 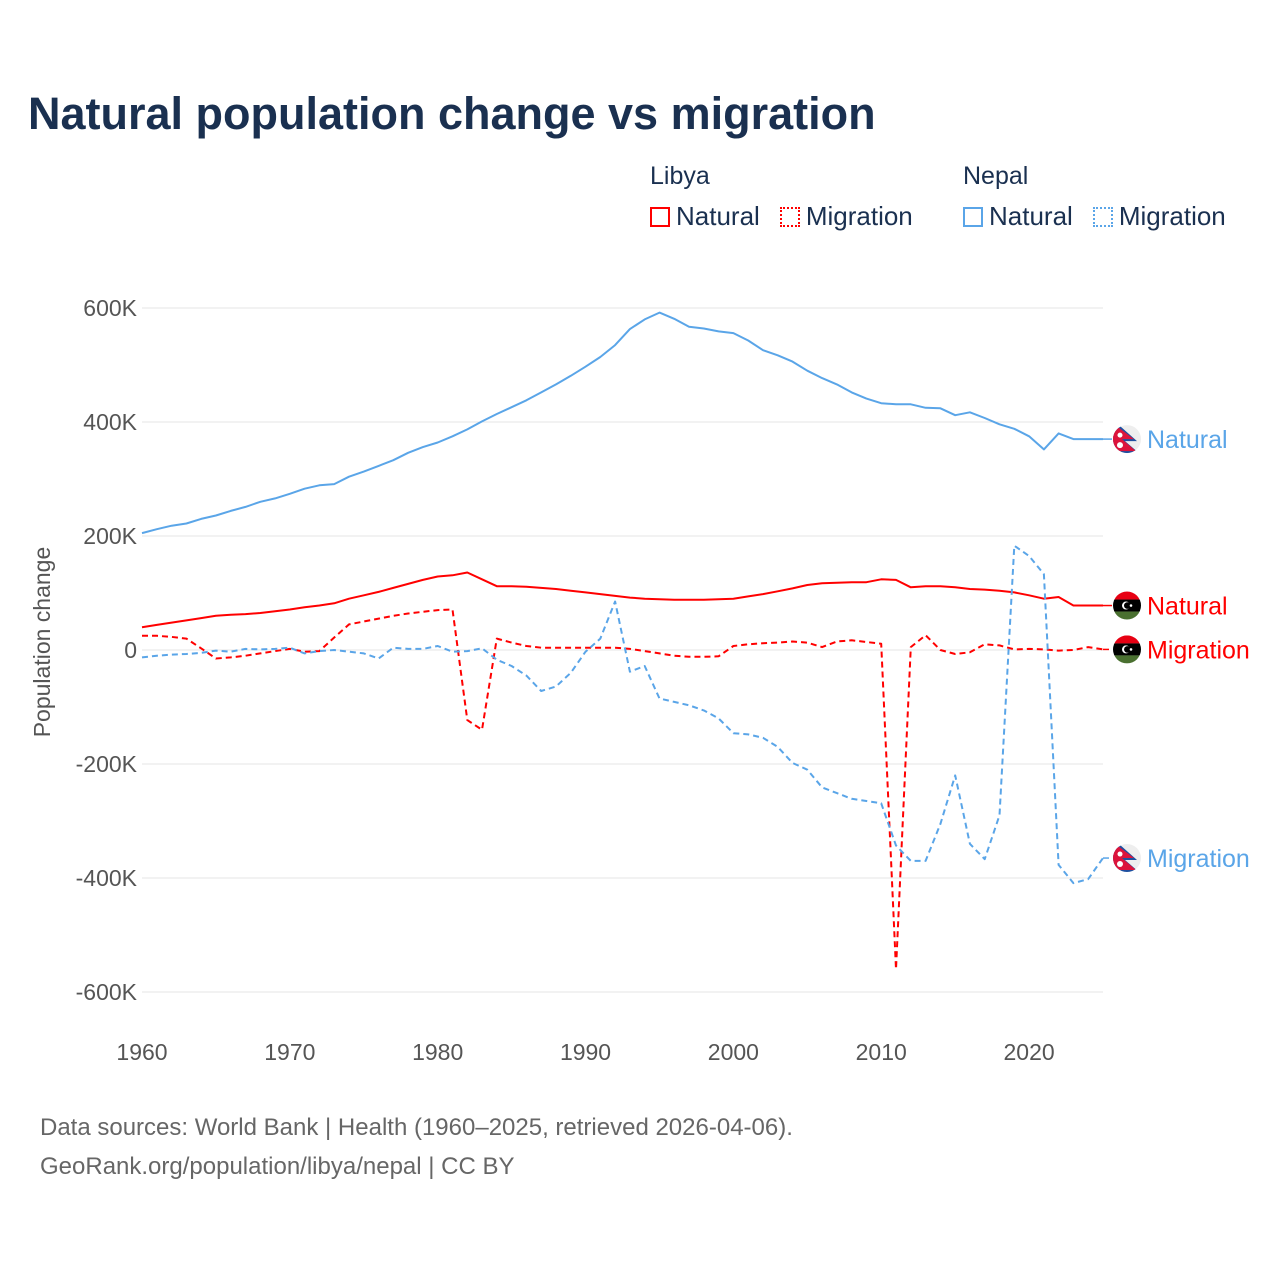 I want to click on legend-item-libya-natural: Natural, so click(x=705, y=216).